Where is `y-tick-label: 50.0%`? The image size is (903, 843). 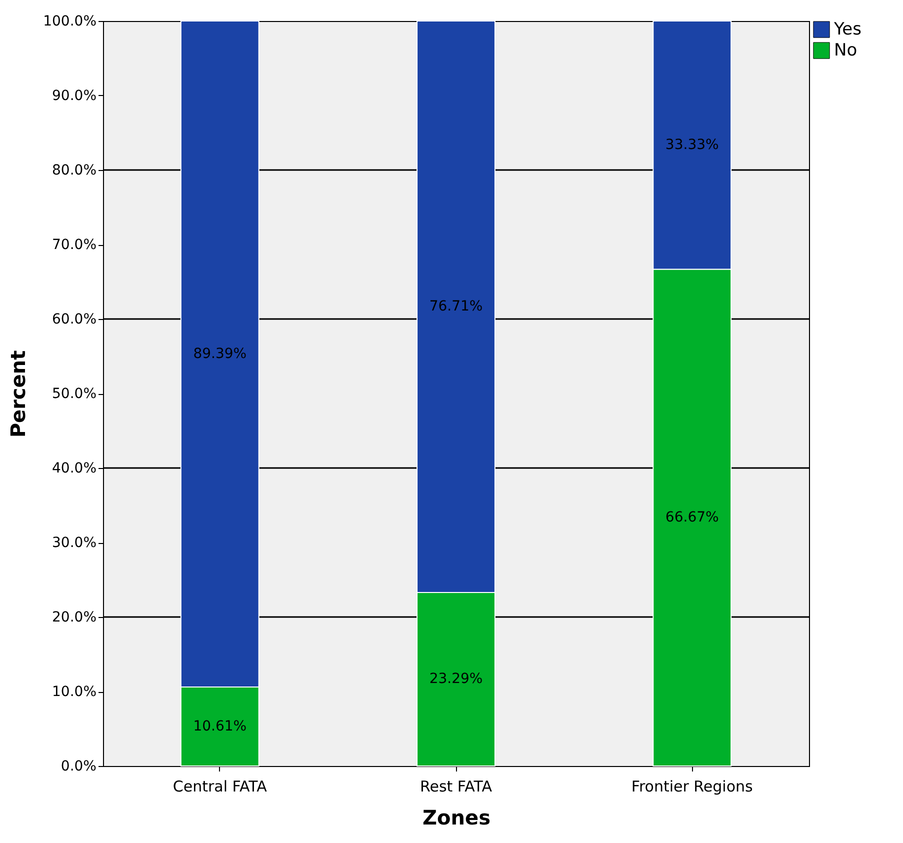
y-tick-label: 50.0% is located at coordinates (74, 394).